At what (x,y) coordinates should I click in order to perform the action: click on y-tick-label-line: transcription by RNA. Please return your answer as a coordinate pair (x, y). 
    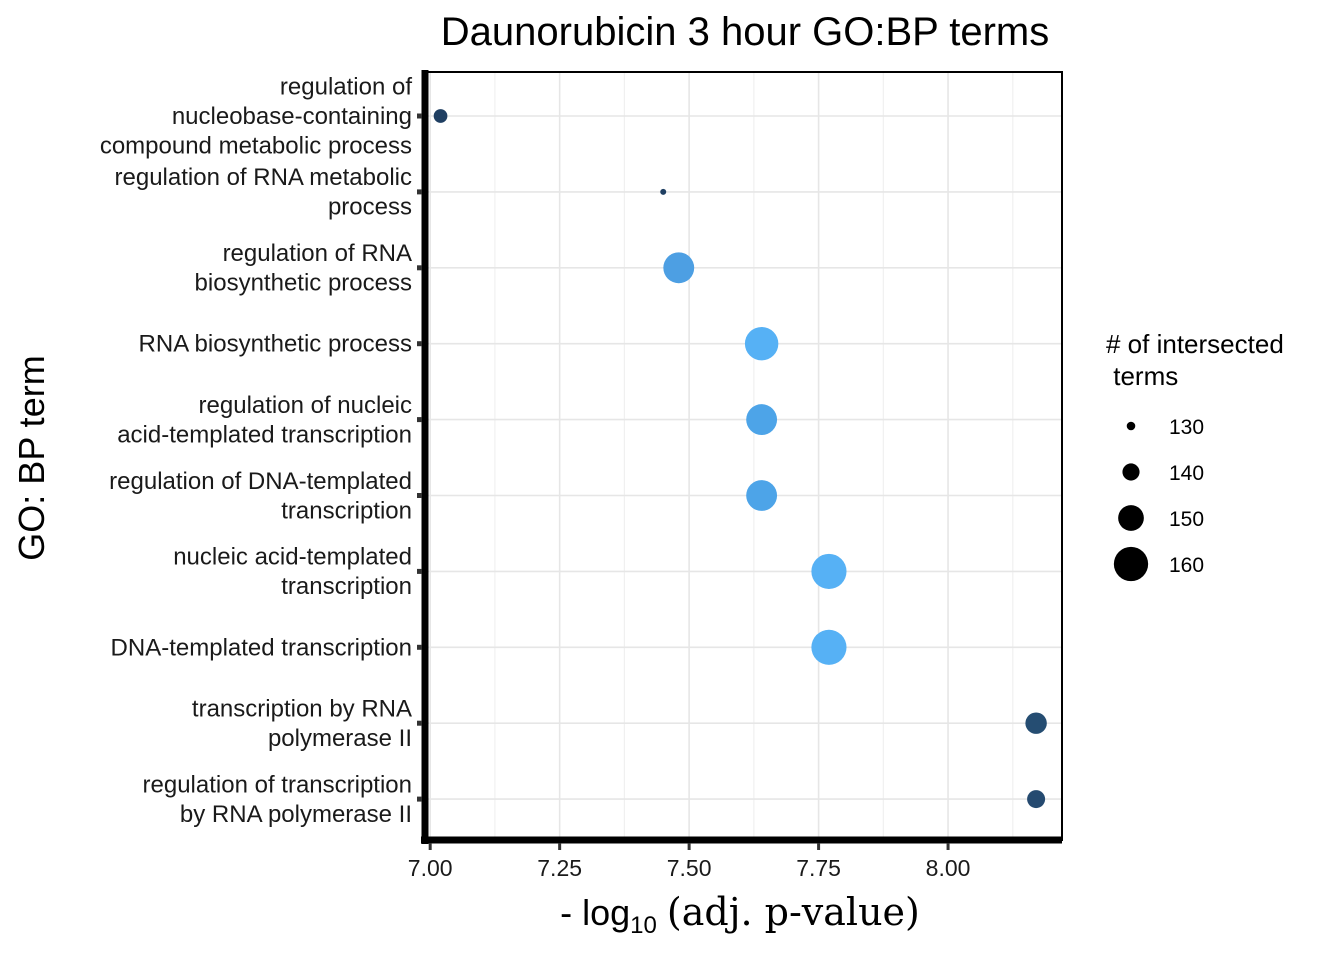
    Looking at the image, I should click on (302, 708).